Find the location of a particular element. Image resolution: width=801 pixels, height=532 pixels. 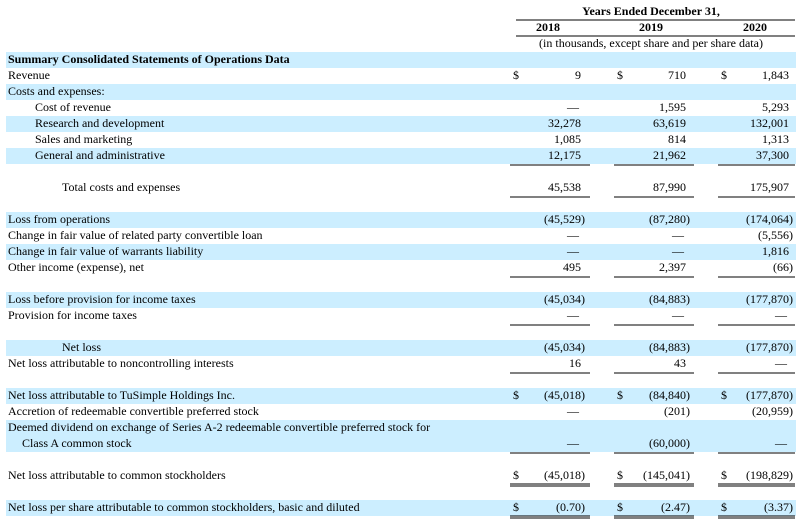

cell-value: 2,397 is located at coordinates (672, 267).